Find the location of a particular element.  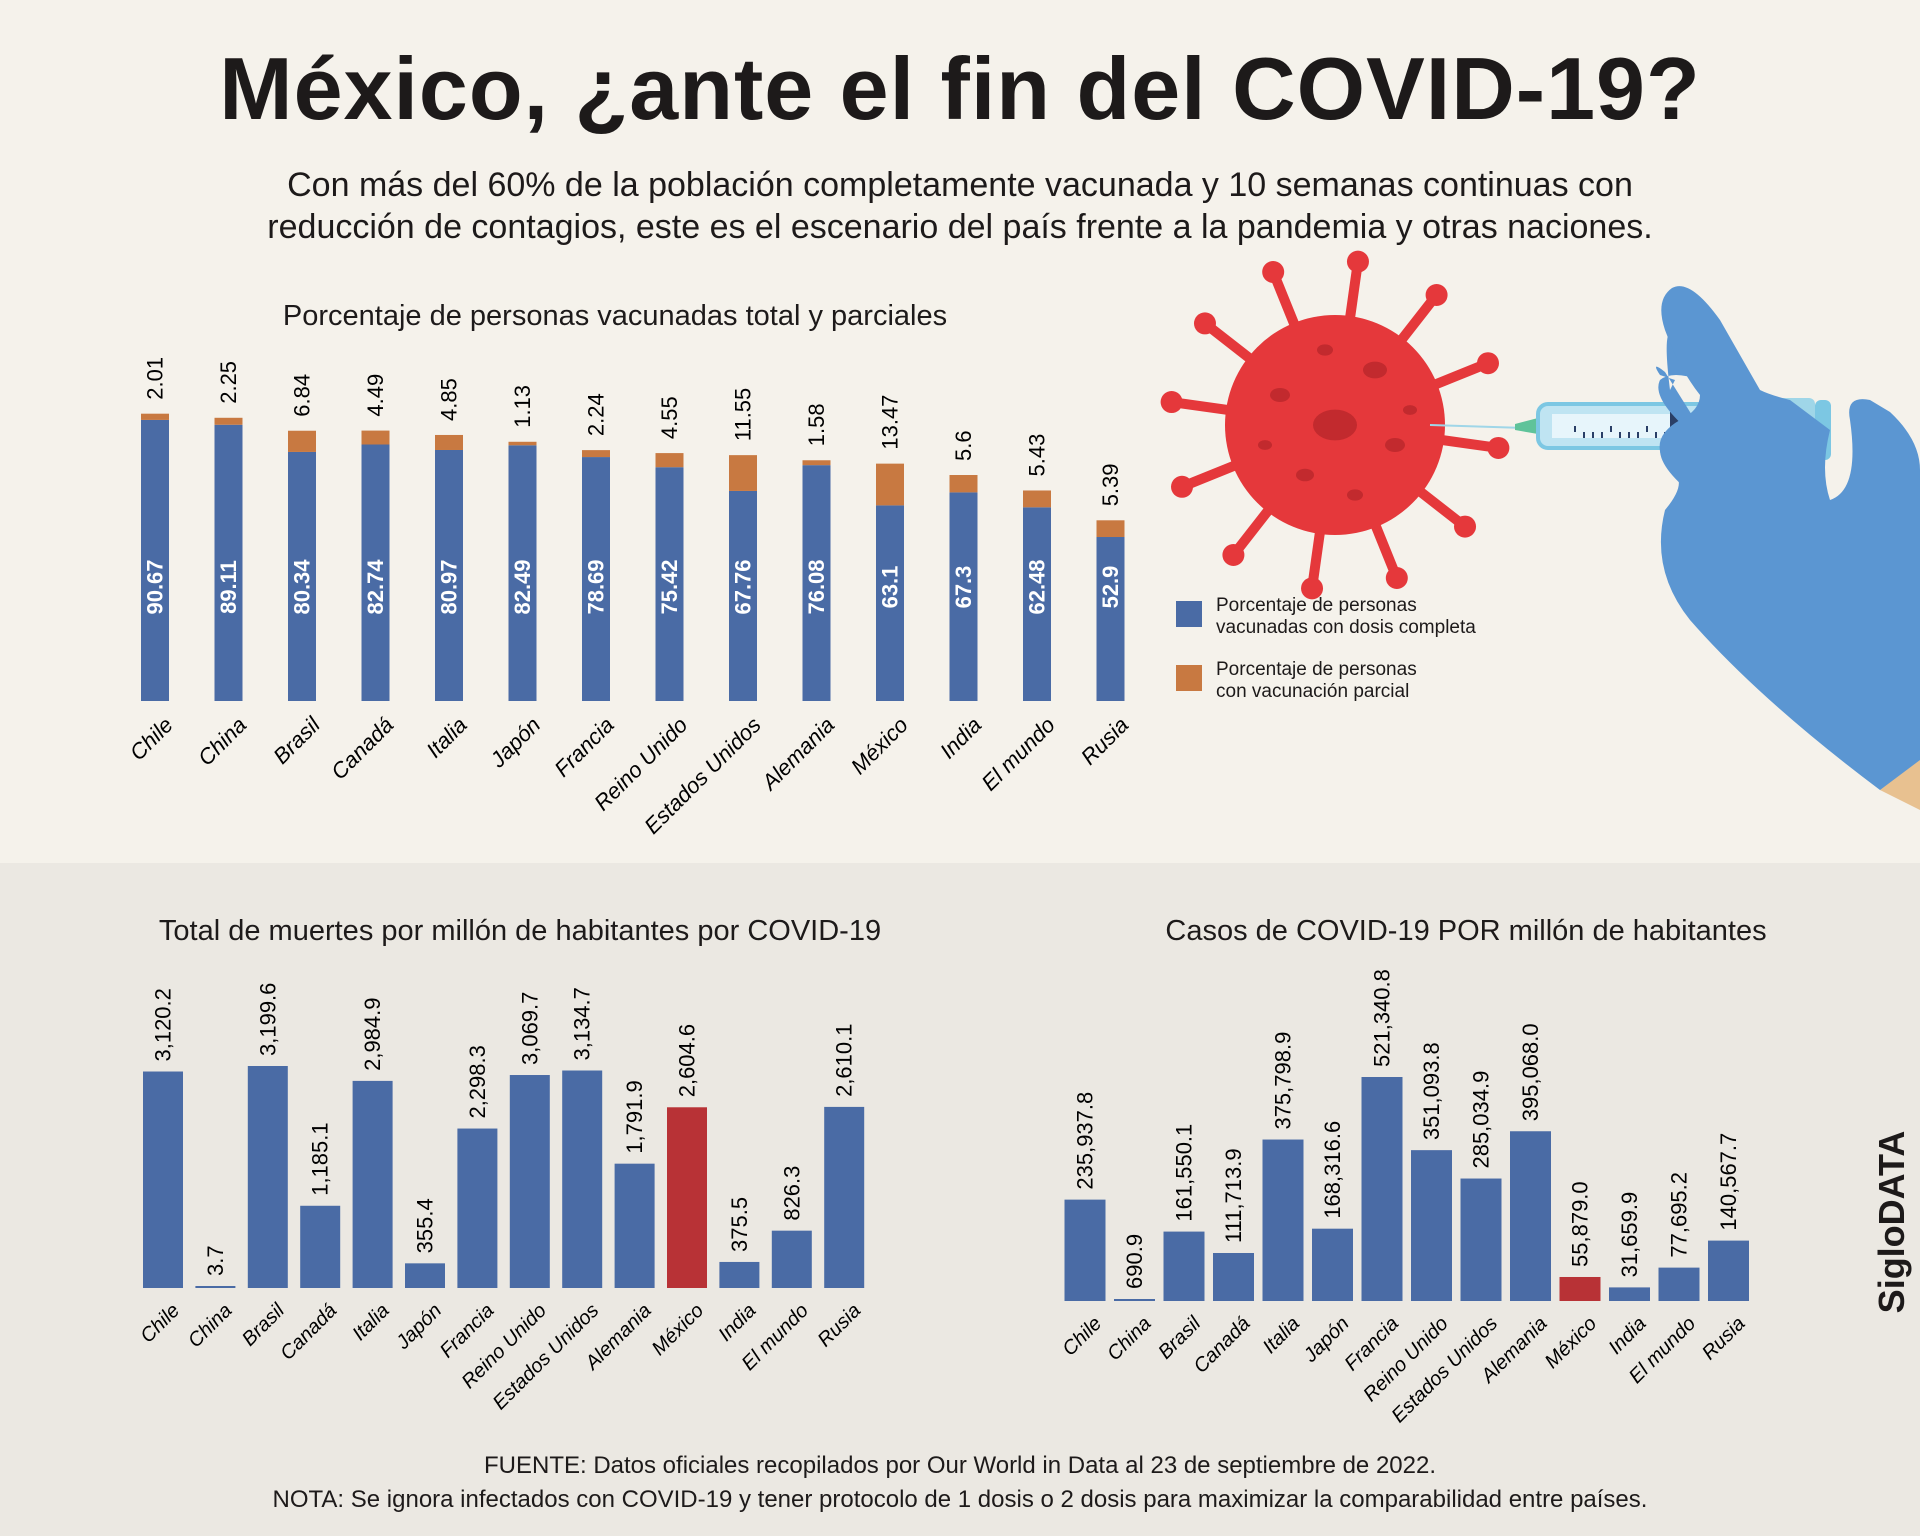

virus-icon is located at coordinates (1335, 425).